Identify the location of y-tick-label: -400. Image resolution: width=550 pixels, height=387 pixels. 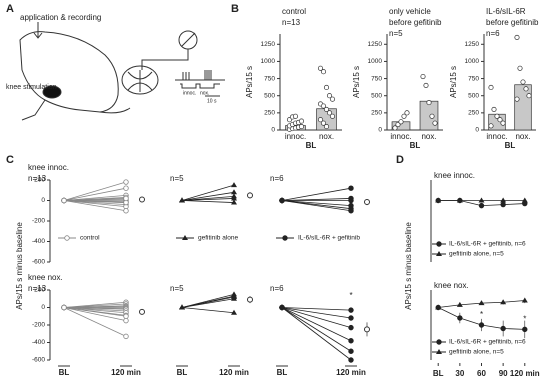
(38, 241).